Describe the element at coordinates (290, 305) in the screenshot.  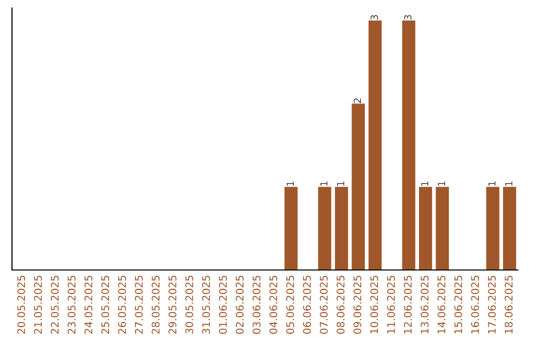
I see `x-tick-label: 05.06.2025` at that location.